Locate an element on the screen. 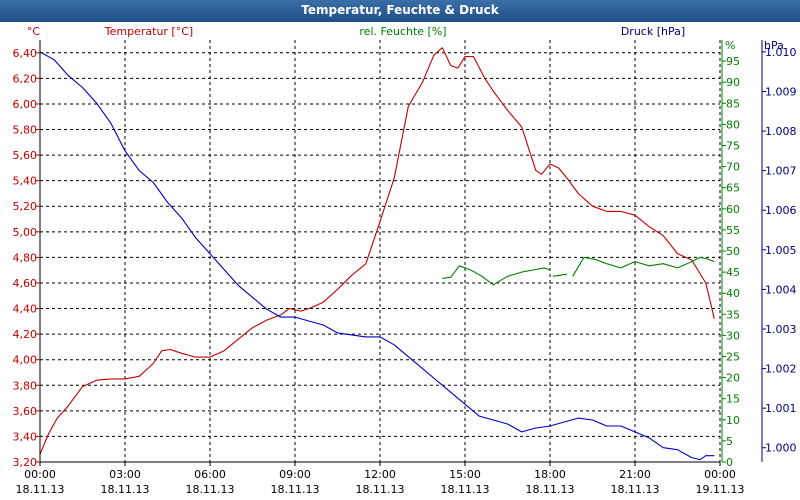 The image size is (800, 500). left-tick-label: 5,00 is located at coordinates (25, 232).